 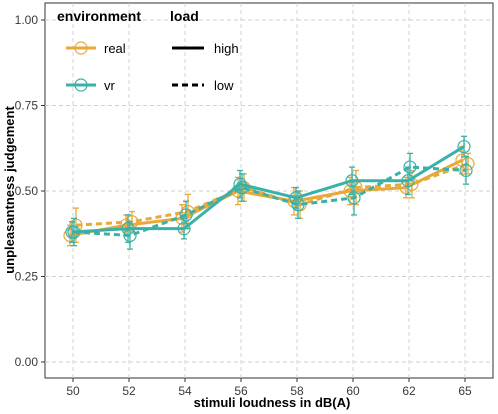 What do you see at coordinates (241, 391) in the screenshot?
I see `x-tick-label: 56` at bounding box center [241, 391].